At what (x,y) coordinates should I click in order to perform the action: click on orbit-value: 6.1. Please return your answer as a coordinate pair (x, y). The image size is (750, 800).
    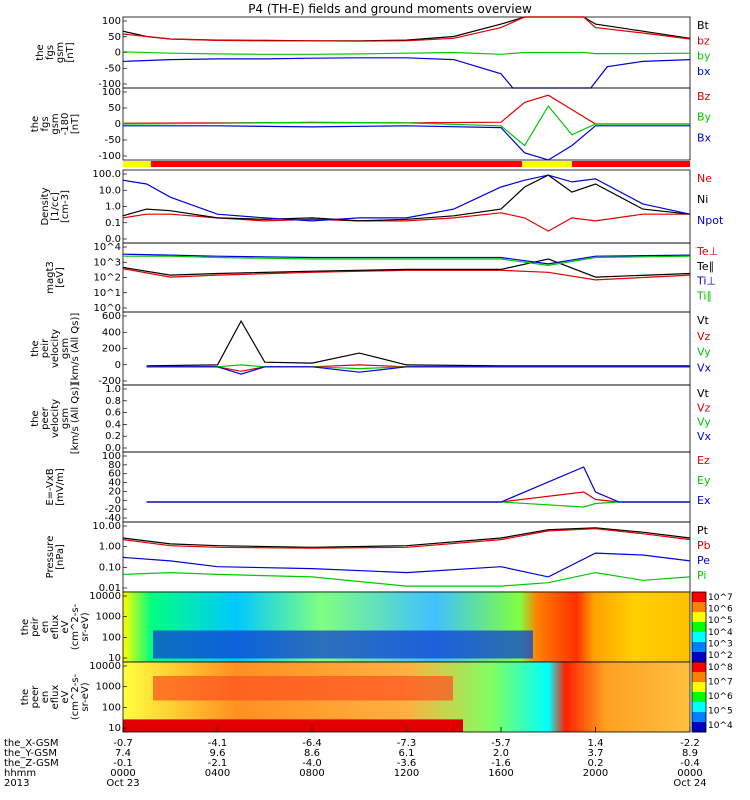
    Looking at the image, I should click on (407, 753).